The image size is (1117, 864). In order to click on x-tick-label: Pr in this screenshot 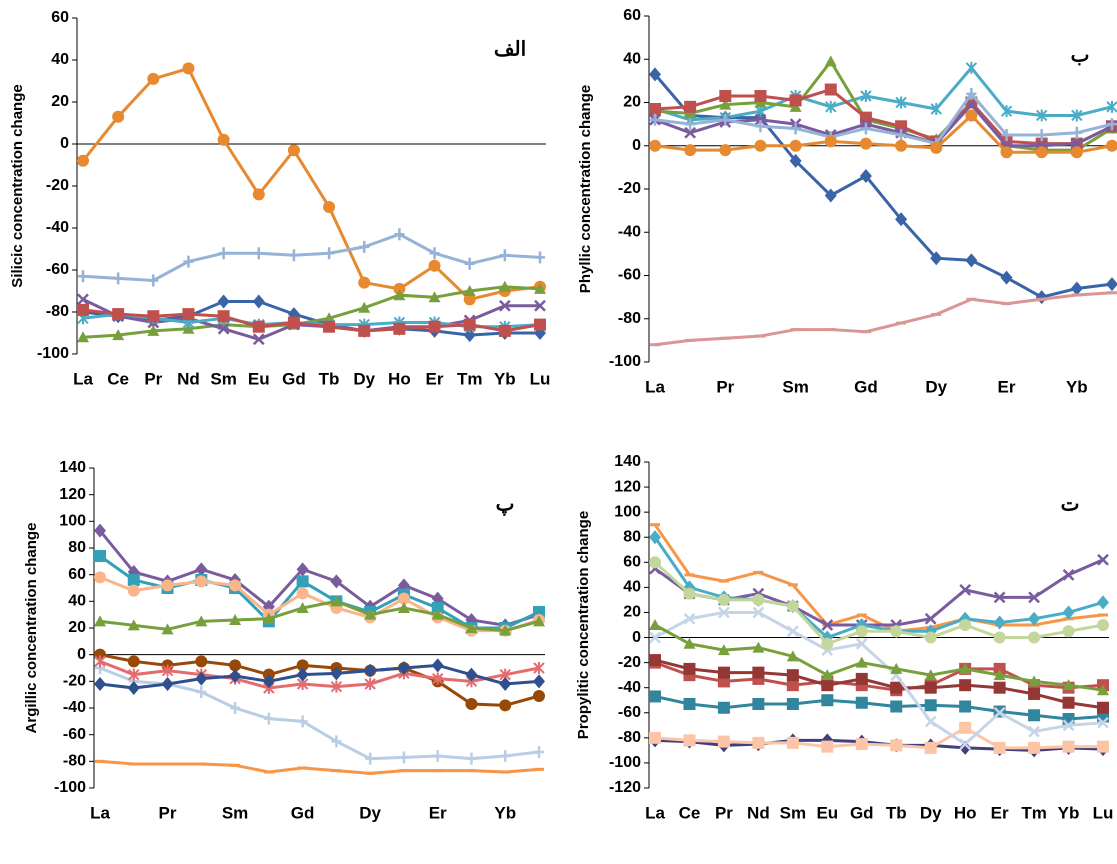, I will do `click(153, 378)`.